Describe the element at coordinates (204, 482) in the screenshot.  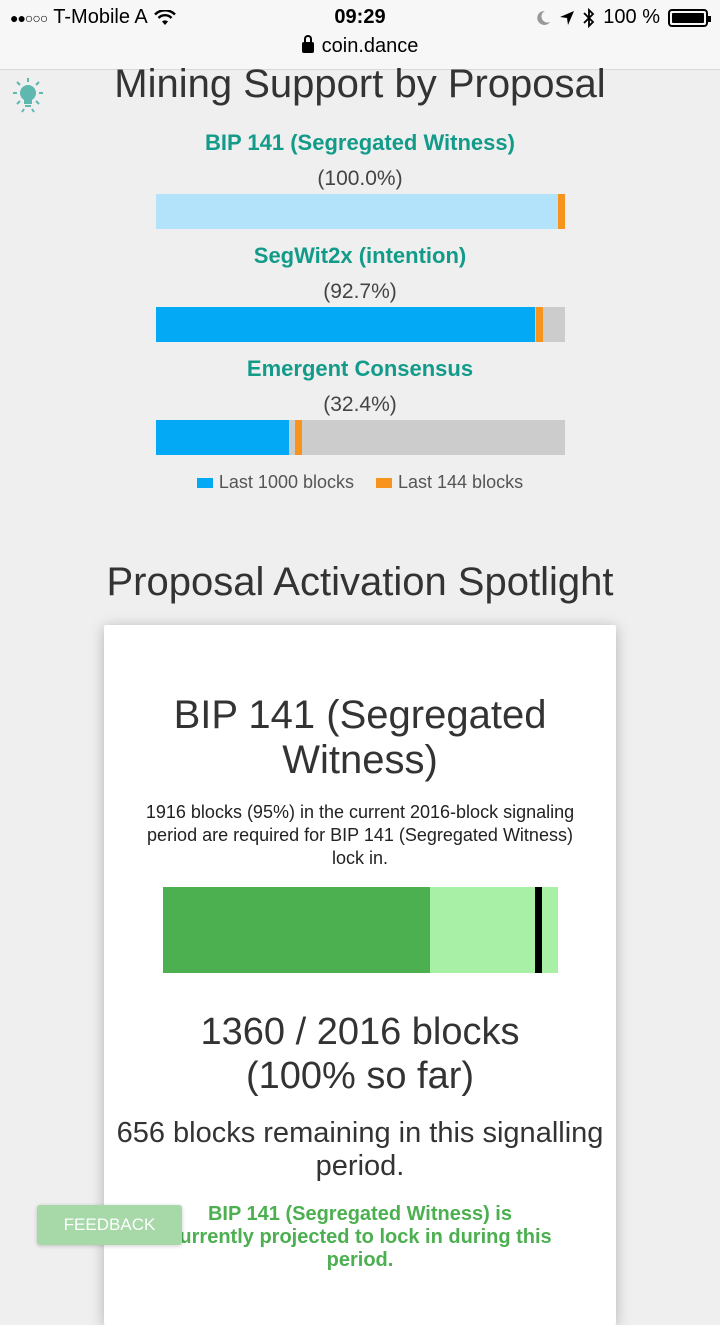
I see `legend-swatch-blue` at that location.